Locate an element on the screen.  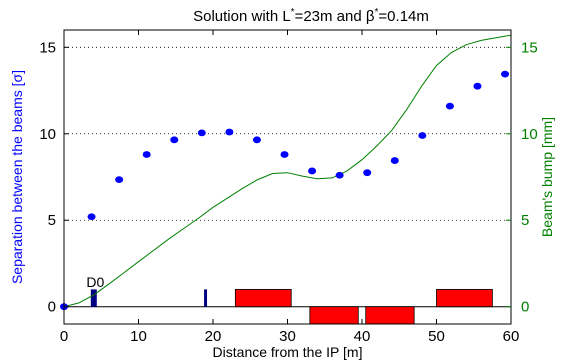
y-left-tick-label: 10 is located at coordinates (47, 134).